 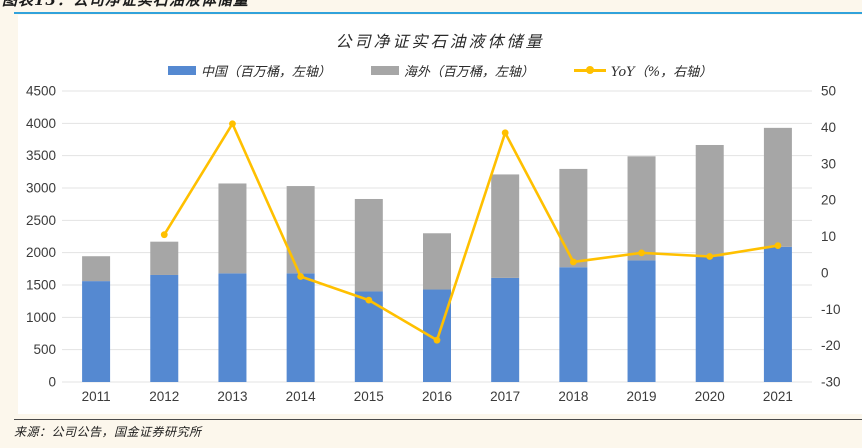 I want to click on overseas-bar-swatch-icon, so click(x=384, y=70).